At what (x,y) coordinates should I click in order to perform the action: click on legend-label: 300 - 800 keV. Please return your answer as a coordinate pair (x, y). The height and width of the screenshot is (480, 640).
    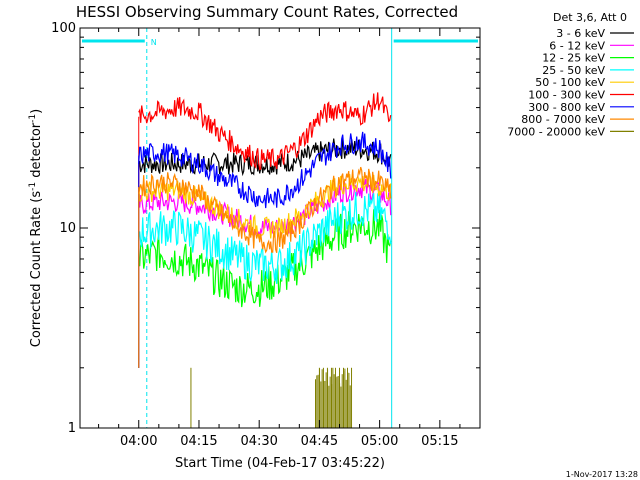
    Looking at the image, I should click on (566, 107).